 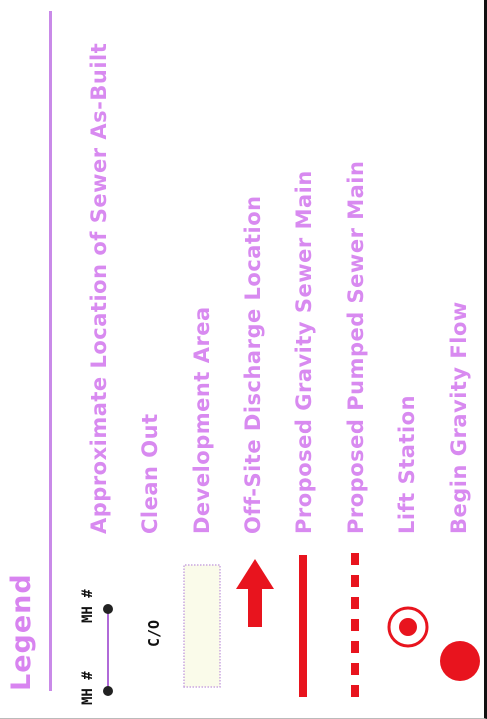 I want to click on legend-label-off-site-discharge: Off-Site Discharge Location, so click(x=253, y=364).